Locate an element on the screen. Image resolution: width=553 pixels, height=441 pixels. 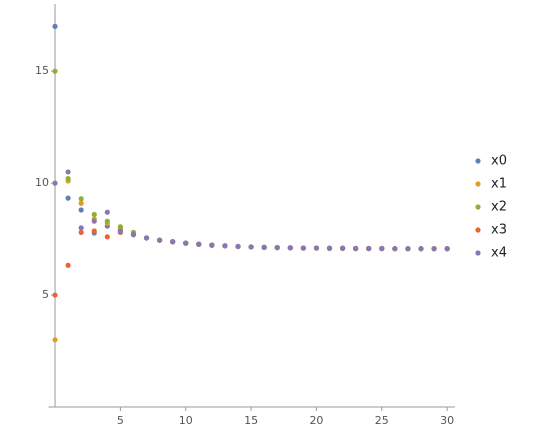
x-tick-label: 25 is located at coordinates (382, 420).